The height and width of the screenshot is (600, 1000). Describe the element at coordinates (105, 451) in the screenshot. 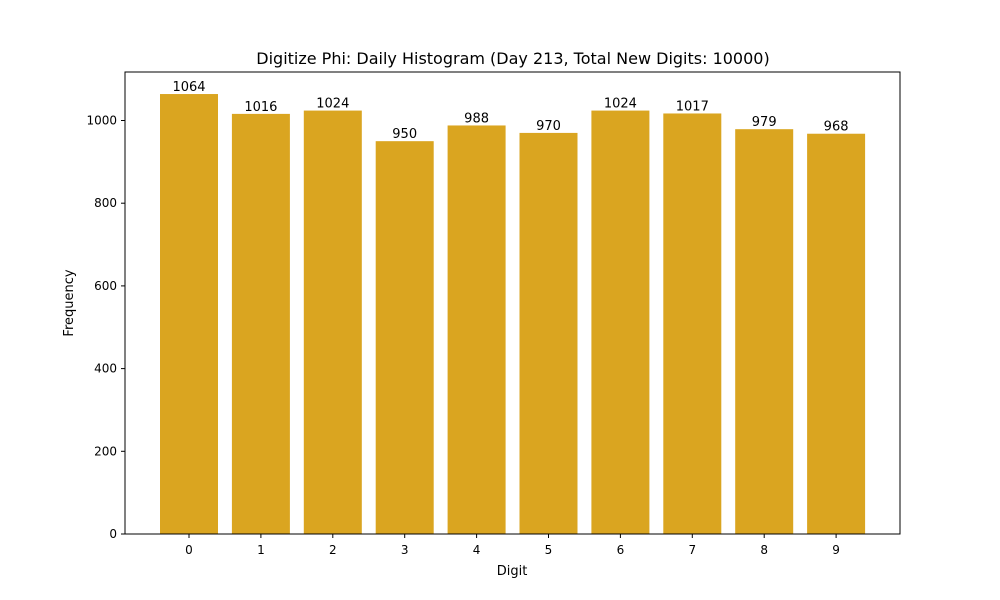

I see `y-tick-label: 200` at that location.